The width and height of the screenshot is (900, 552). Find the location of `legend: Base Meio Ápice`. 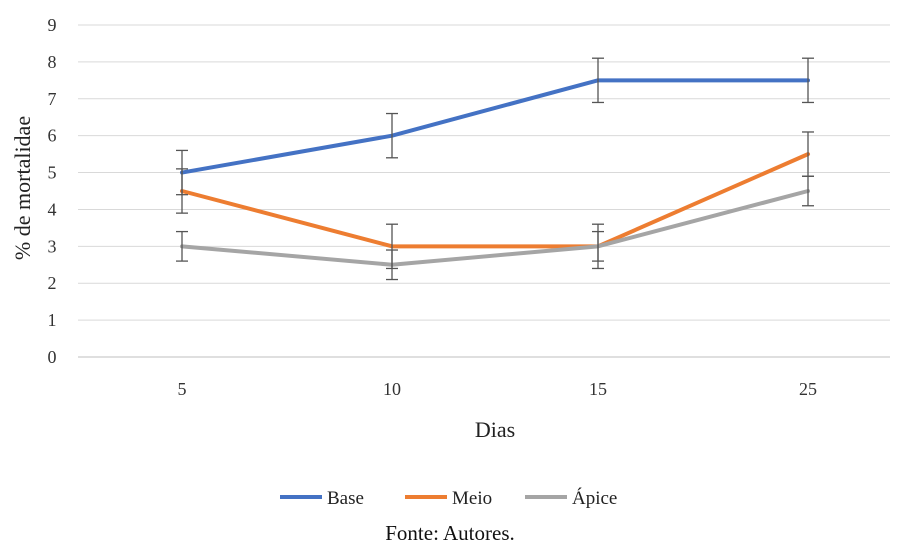

legend: Base Meio Ápice is located at coordinates (448, 498).